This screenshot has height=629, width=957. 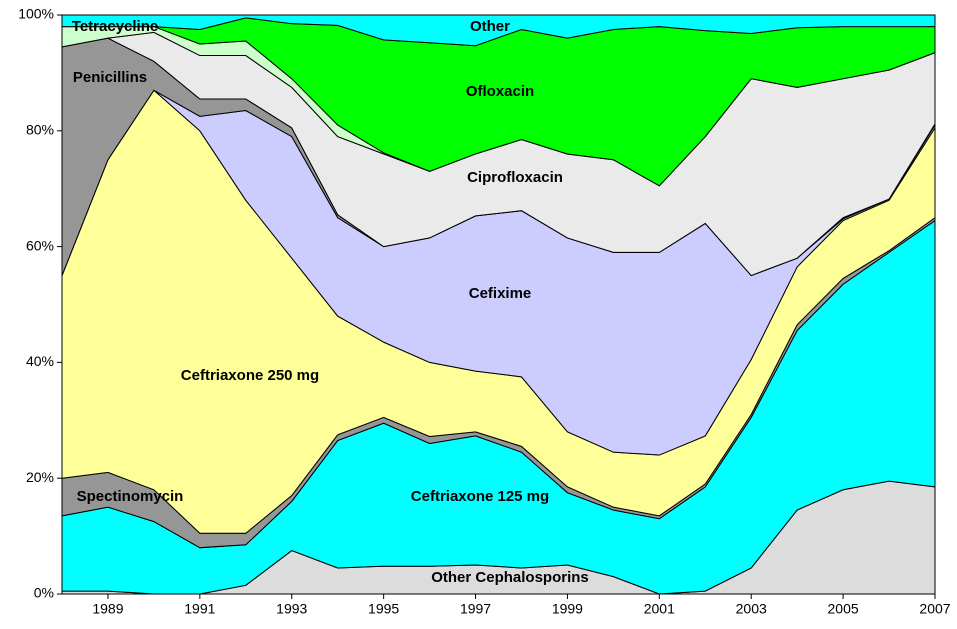 What do you see at coordinates (291, 609) in the screenshot?
I see `x-tick-label: 1993` at bounding box center [291, 609].